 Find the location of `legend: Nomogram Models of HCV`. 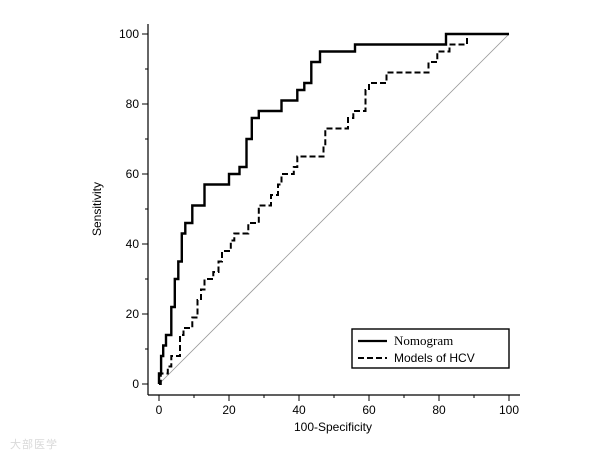

legend: Nomogram Models of HCV is located at coordinates (430, 348).